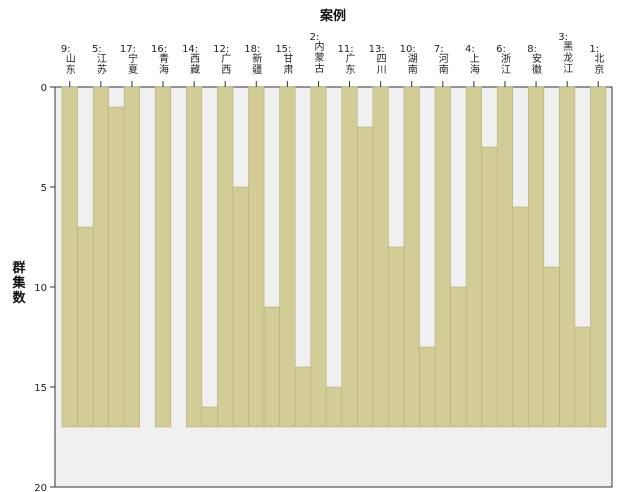 The width and height of the screenshot is (621, 492). What do you see at coordinates (66, 49) in the screenshot?
I see `case-number: 9:` at bounding box center [66, 49].